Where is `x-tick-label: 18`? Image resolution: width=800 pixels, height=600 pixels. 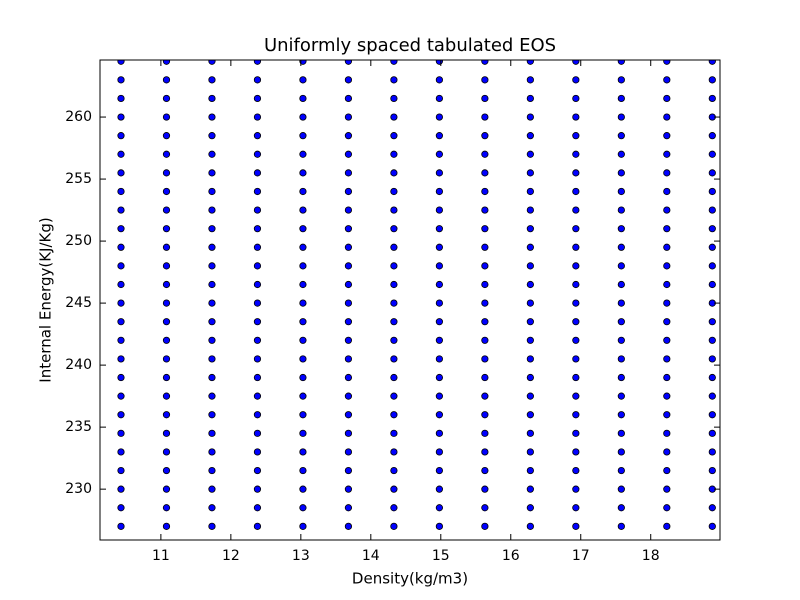 x-tick-label: 18 is located at coordinates (651, 556).